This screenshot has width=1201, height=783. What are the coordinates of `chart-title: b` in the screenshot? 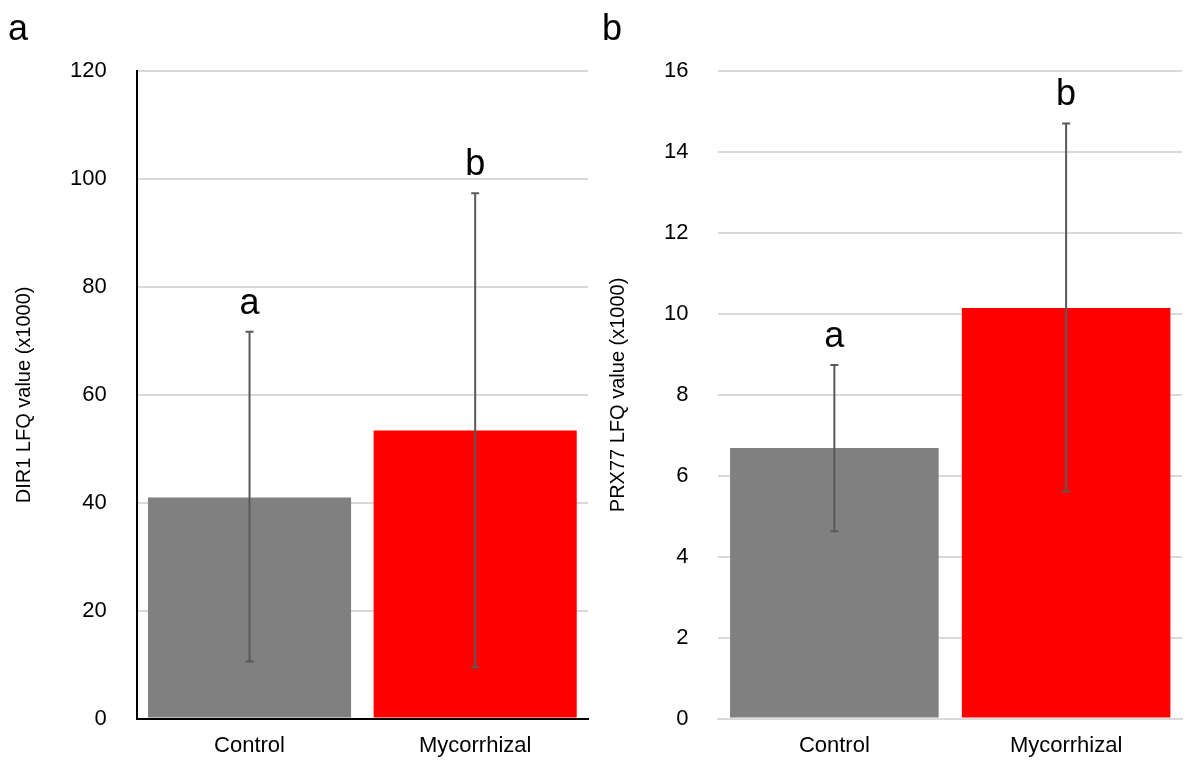 It's located at (612, 27).